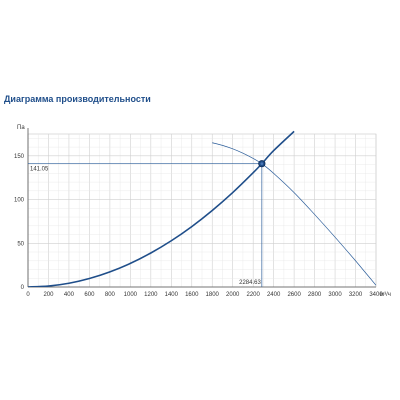 This screenshot has width=400, height=400. What do you see at coordinates (233, 295) in the screenshot?
I see `x-tick-label: 2000` at bounding box center [233, 295].